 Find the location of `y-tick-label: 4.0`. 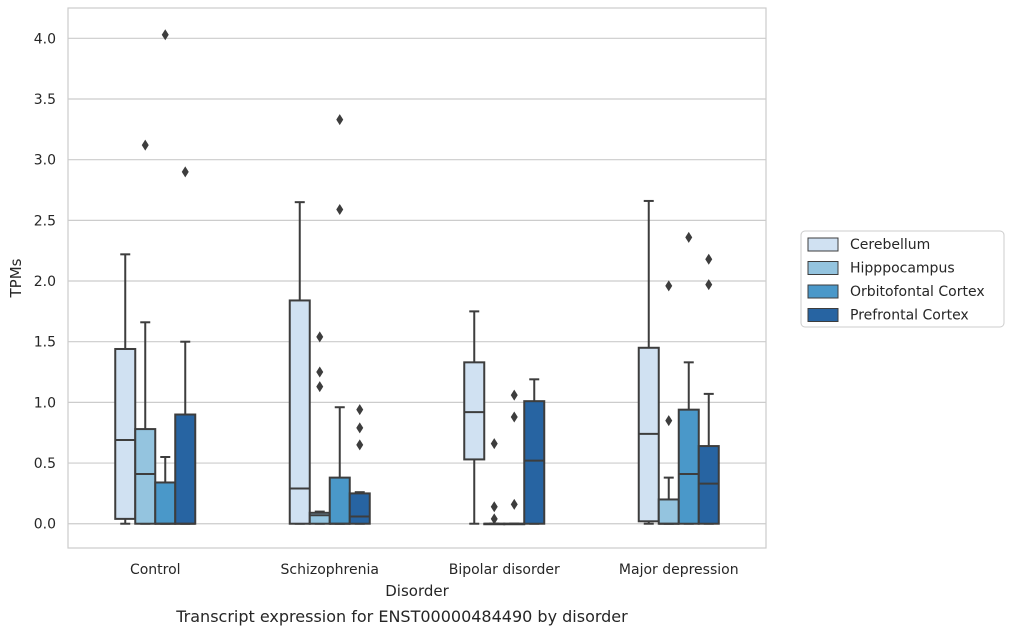

y-tick-label: 4.0 is located at coordinates (45, 39).